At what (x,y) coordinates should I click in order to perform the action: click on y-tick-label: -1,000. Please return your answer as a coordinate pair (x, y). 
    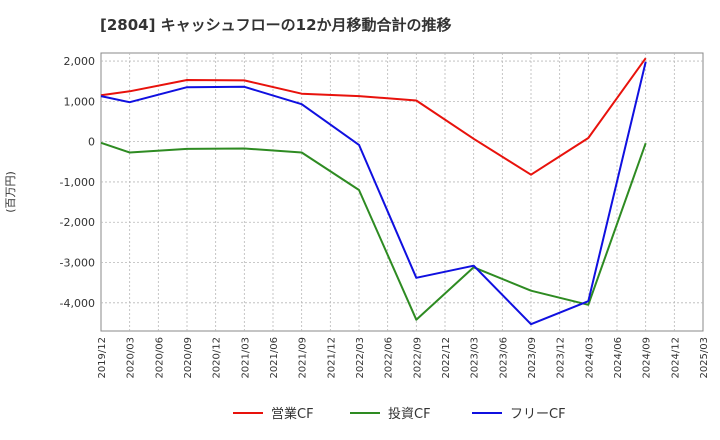
    Looking at the image, I should click on (77, 182).